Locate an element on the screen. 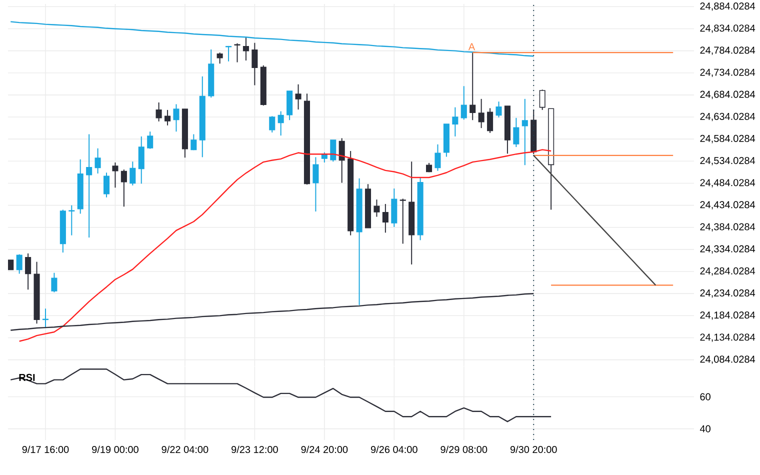 The image size is (760, 475). y-tick-label: 24,834.0284 is located at coordinates (728, 28).